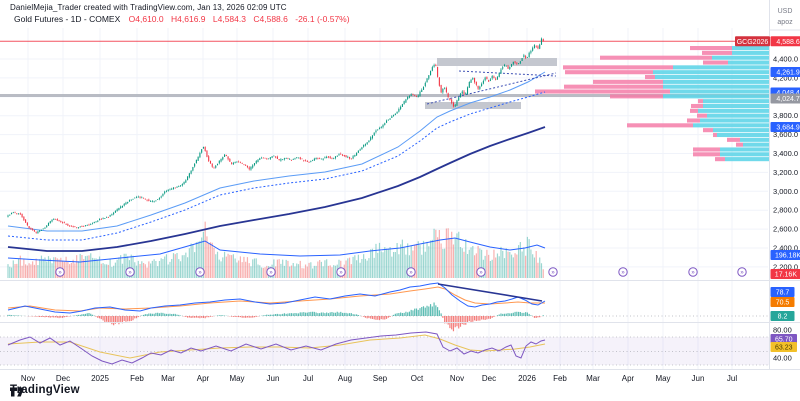  Describe the element at coordinates (782, 330) in the screenshot. I see `svg-text: 80.00` at that location.